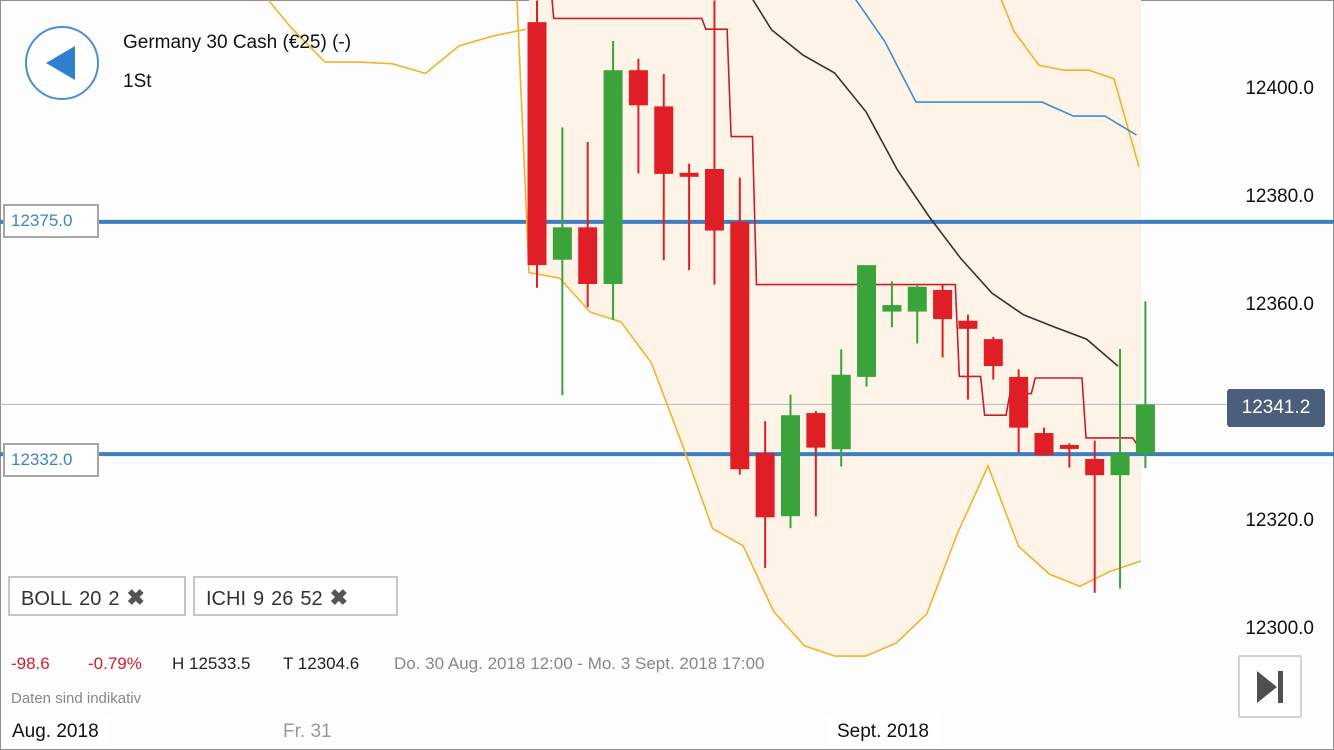 The width and height of the screenshot is (1334, 750). I want to click on y-tick-label: 12400.0, so click(1279, 88).